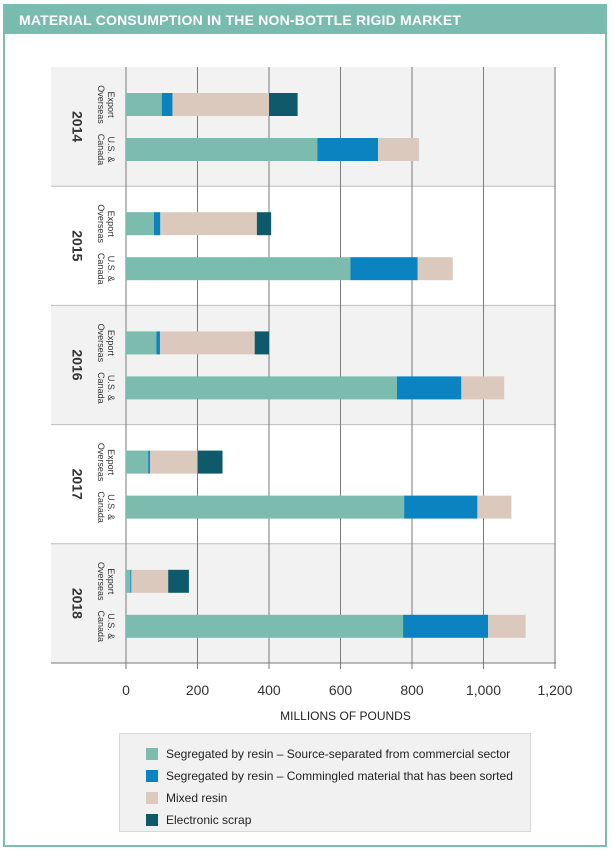 Image resolution: width=614 pixels, height=852 pixels. What do you see at coordinates (77, 364) in the screenshot?
I see `year-label: 2016` at bounding box center [77, 364].